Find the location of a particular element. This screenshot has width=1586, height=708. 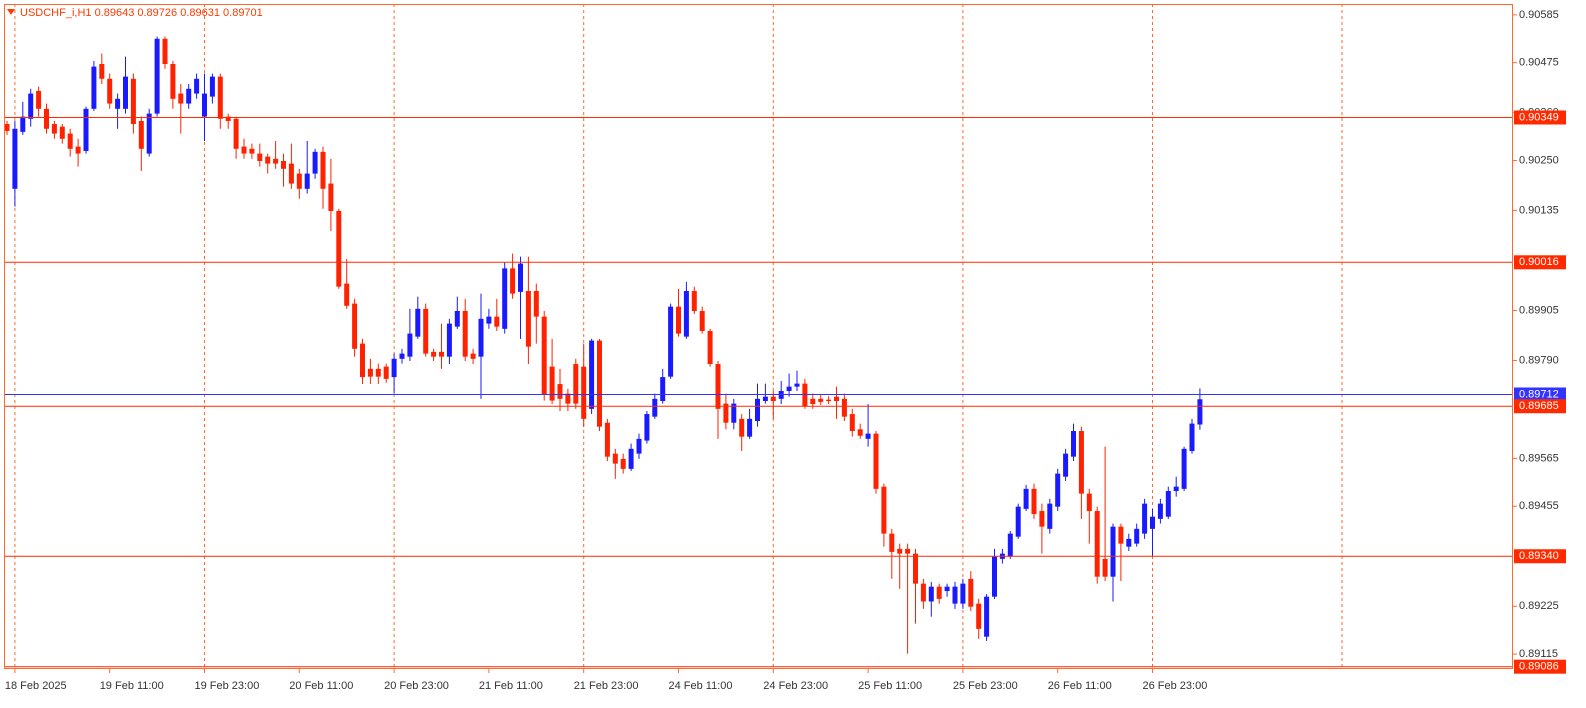

y-tick-label: 0.89790 is located at coordinates (1539, 360).